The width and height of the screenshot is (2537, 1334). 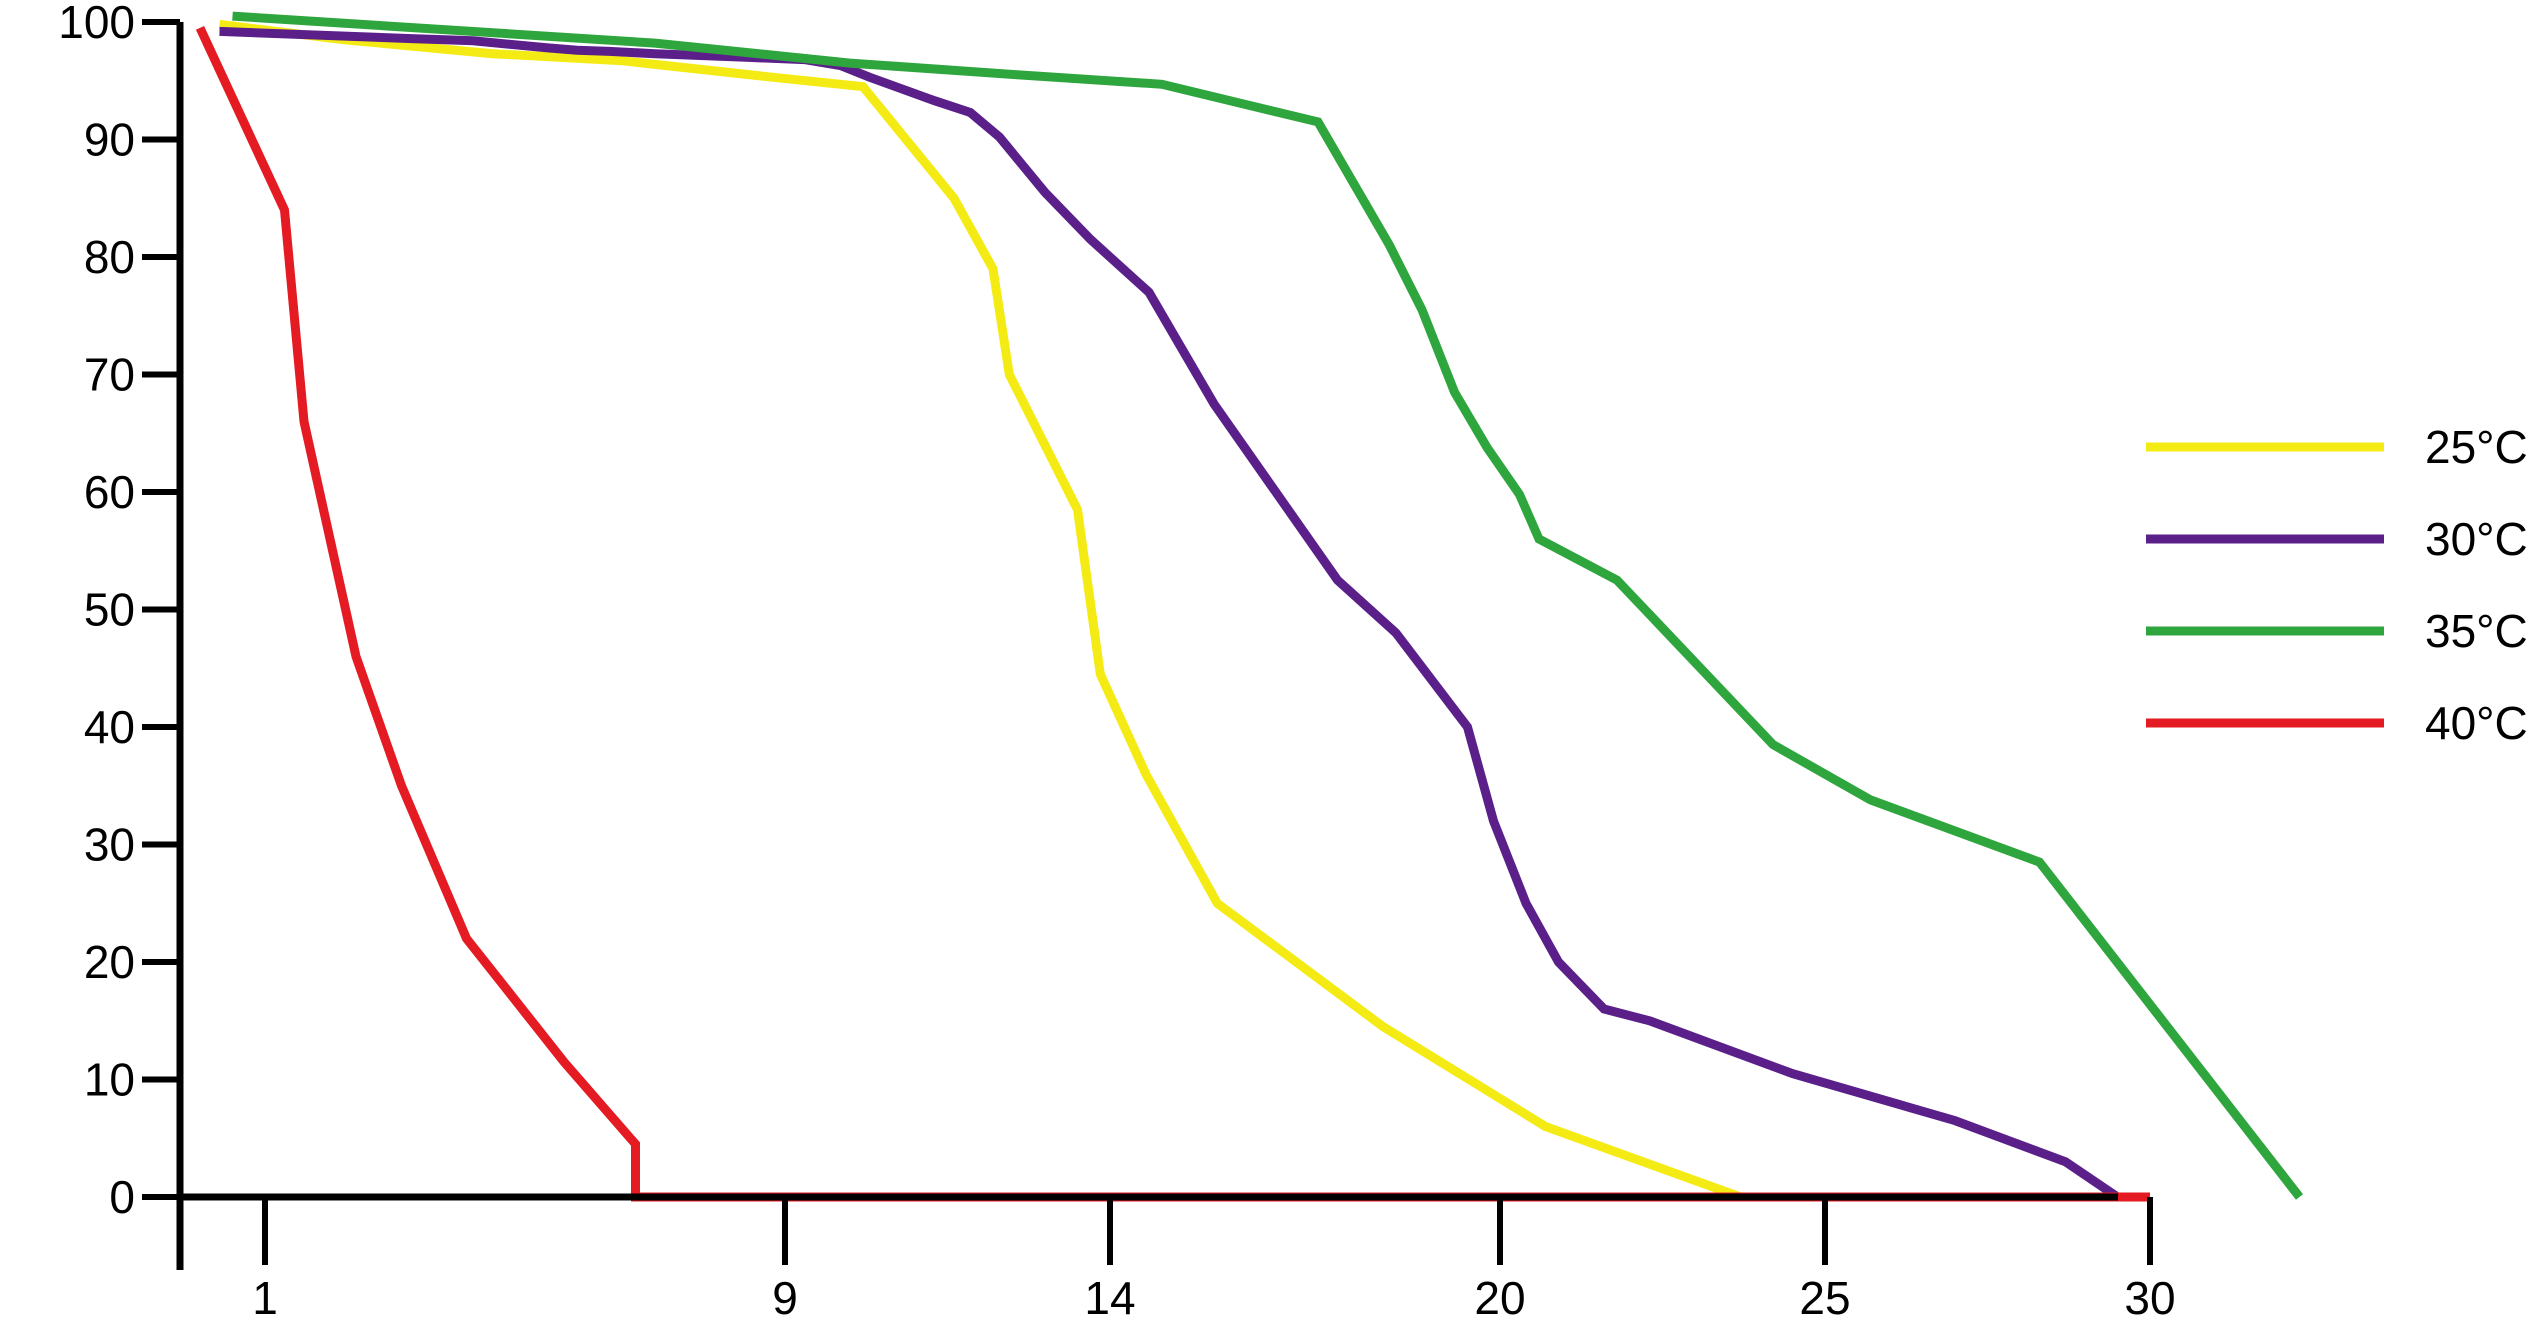 What do you see at coordinates (2476, 723) in the screenshot?
I see `legend-label-4: 40°C` at bounding box center [2476, 723].